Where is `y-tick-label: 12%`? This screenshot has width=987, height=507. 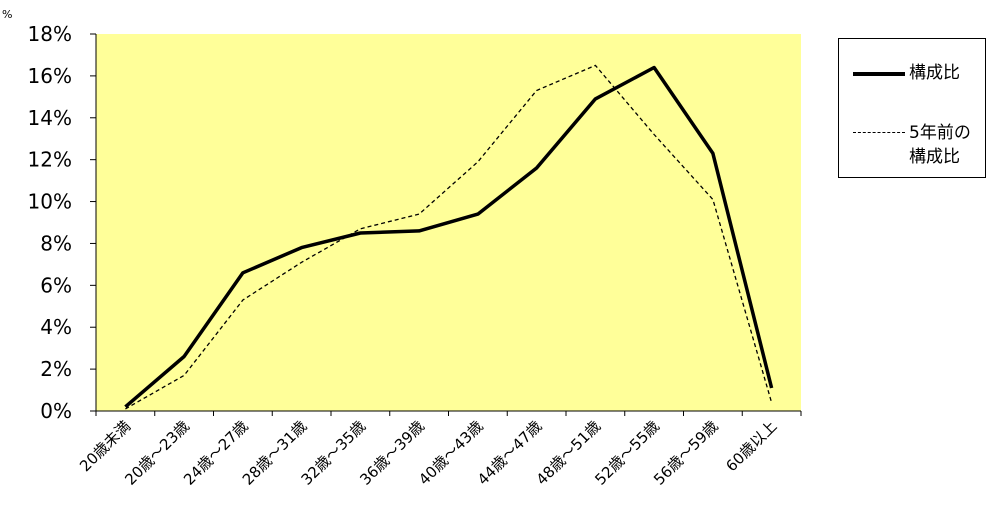
y-tick-label: 12% is located at coordinates (50, 160).